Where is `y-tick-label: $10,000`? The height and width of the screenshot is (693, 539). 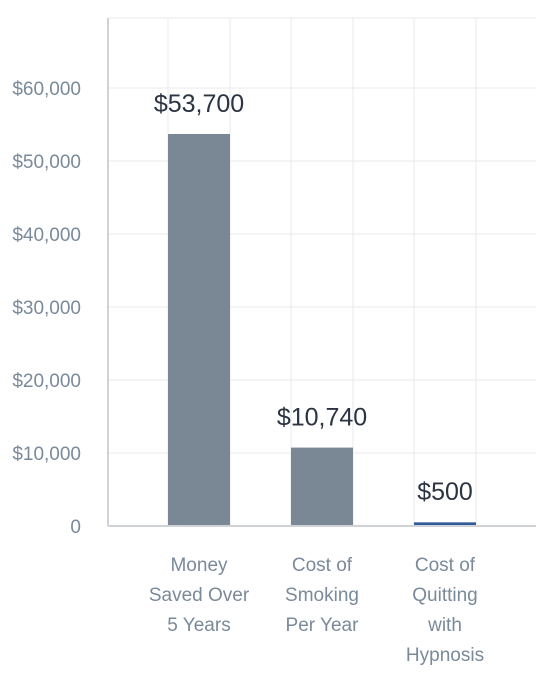 y-tick-label: $10,000 is located at coordinates (46, 454).